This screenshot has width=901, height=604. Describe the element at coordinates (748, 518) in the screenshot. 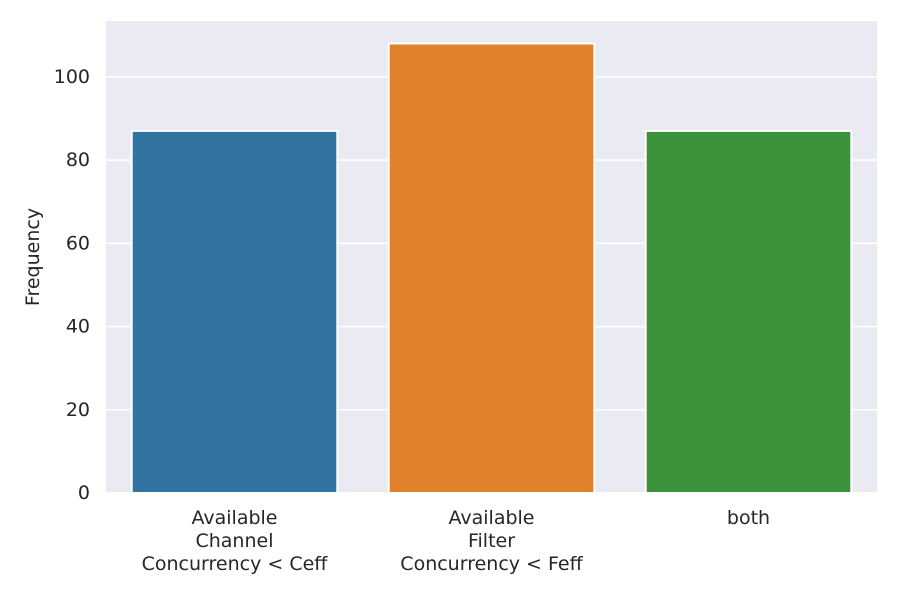

I see `x-tick-label: both` at that location.